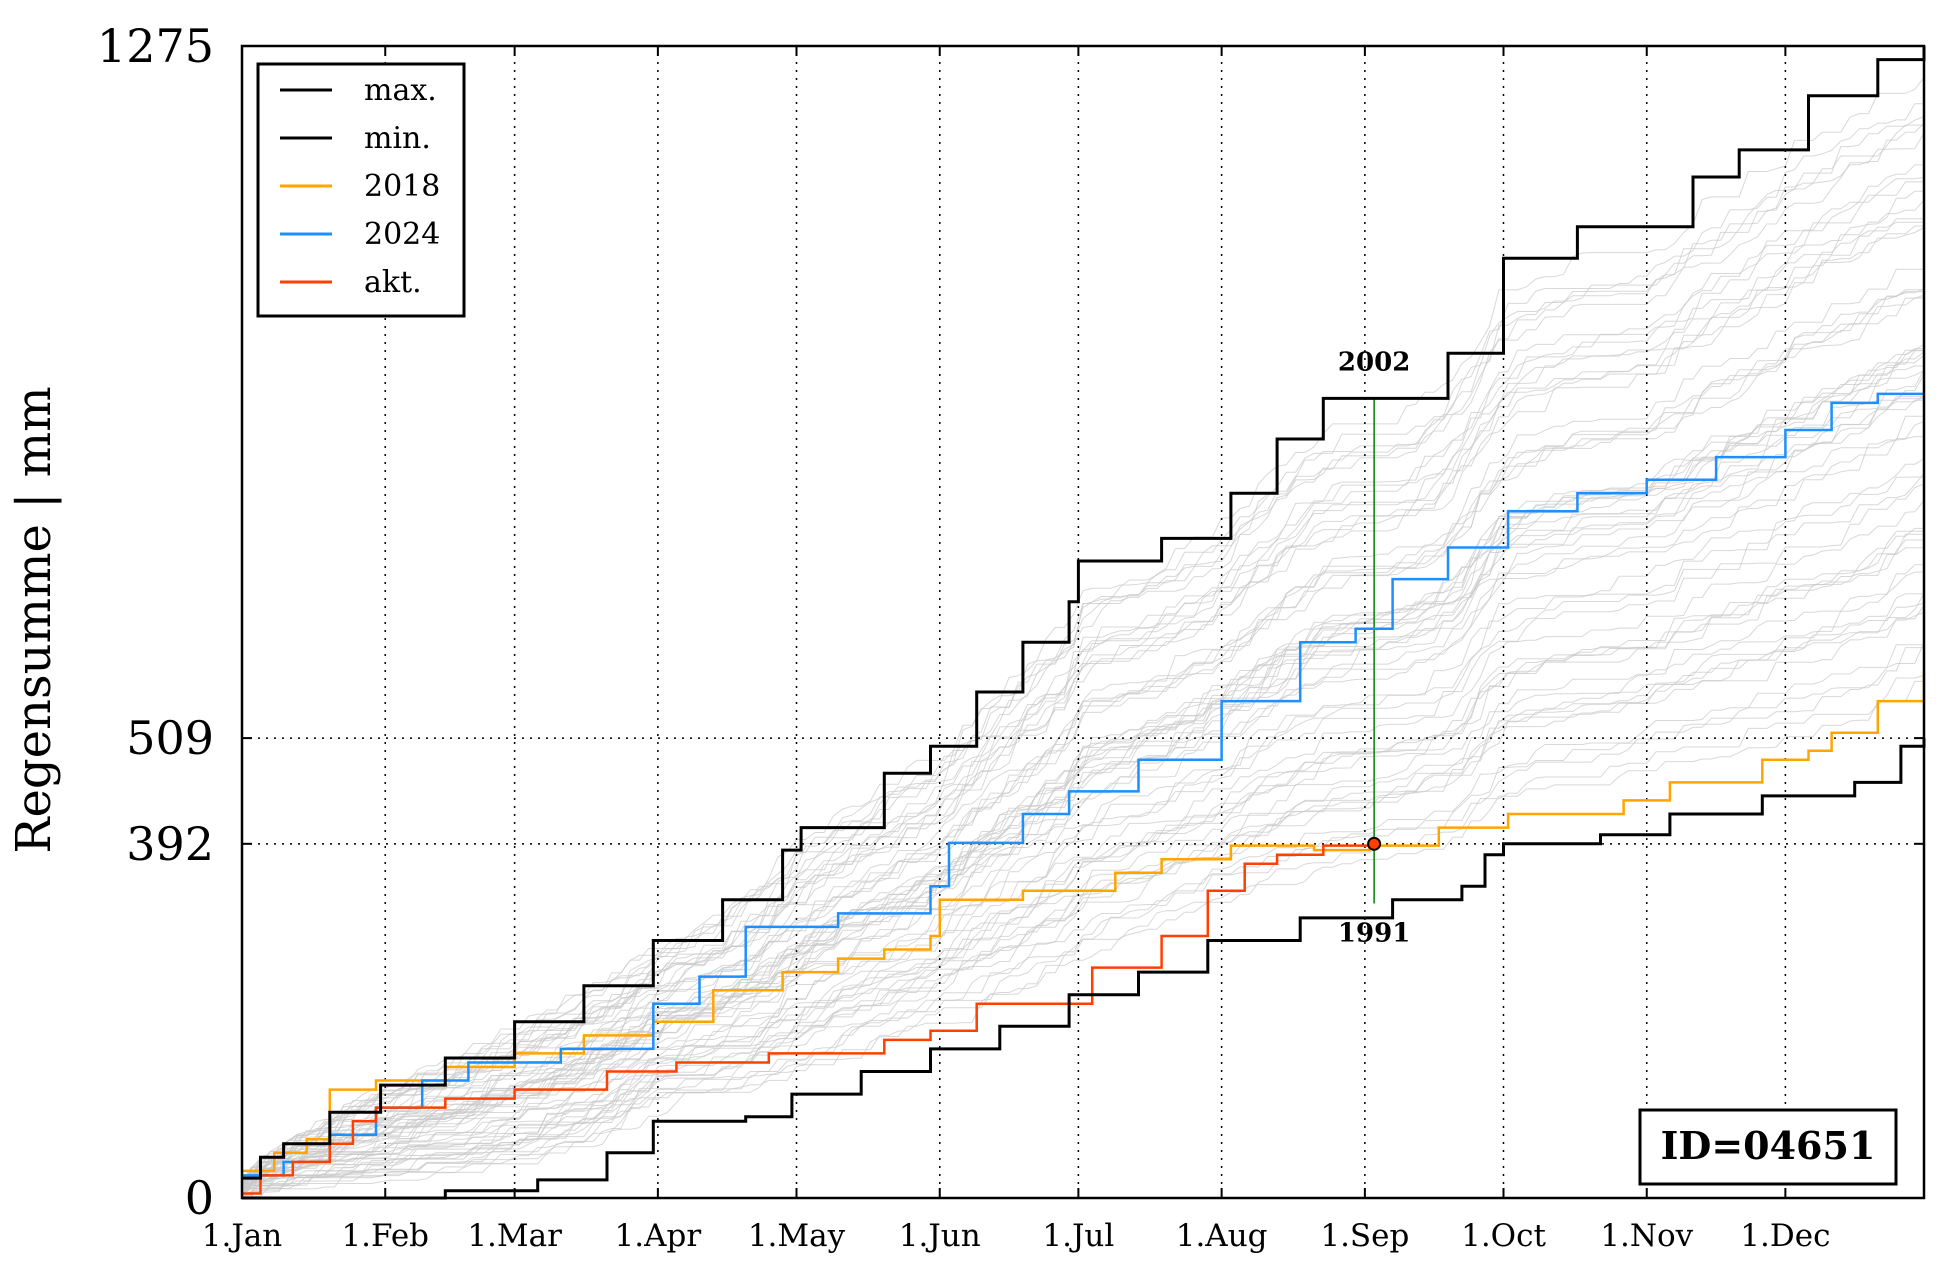  What do you see at coordinates (658, 1236) in the screenshot?
I see `x-tick-label: 1.Apr` at bounding box center [658, 1236].